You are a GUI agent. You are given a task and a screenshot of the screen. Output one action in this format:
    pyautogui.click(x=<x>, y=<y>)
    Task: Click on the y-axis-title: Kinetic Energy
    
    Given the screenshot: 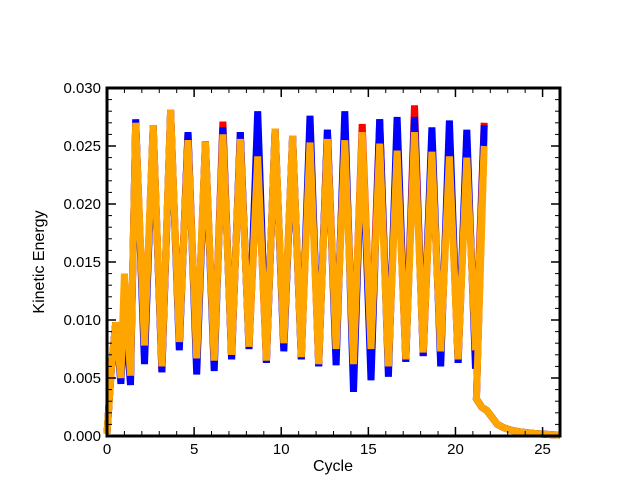 What is the action you would take?
    pyautogui.click(x=39, y=261)
    